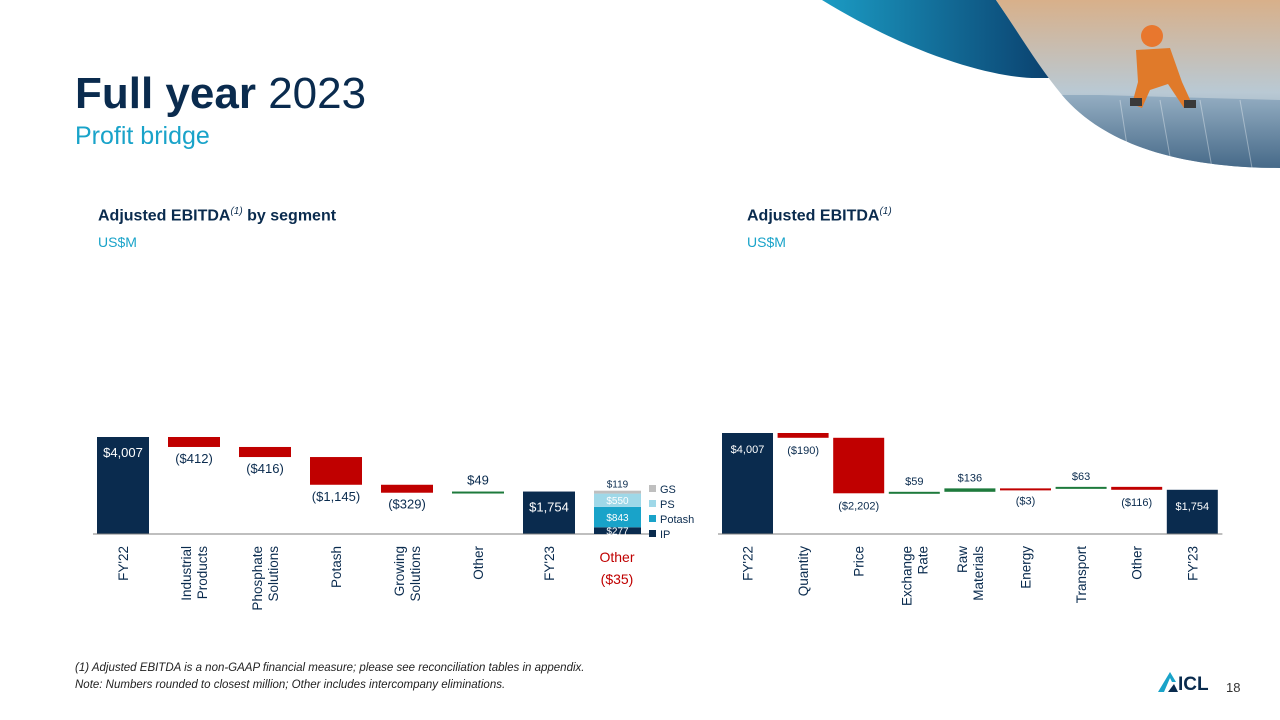  Describe the element at coordinates (1081, 487) in the screenshot. I see `bar-transport` at that location.